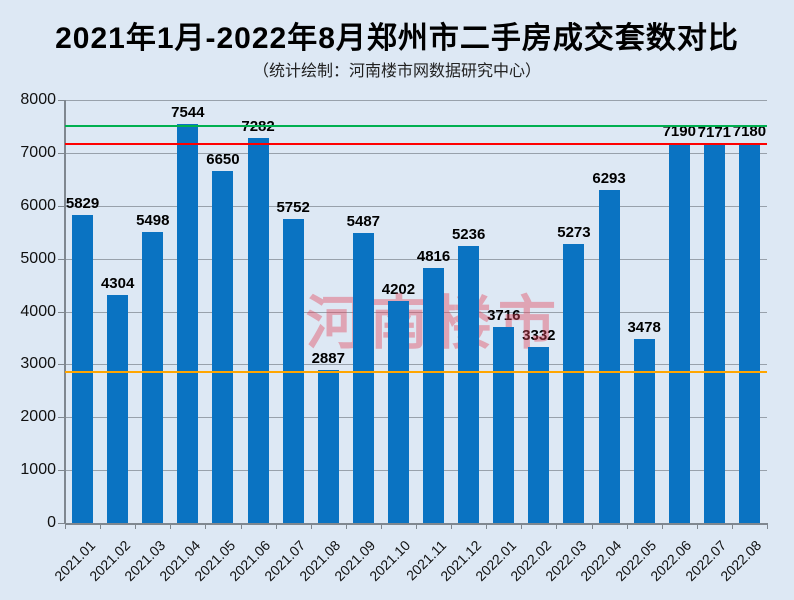 Image resolution: width=794 pixels, height=600 pixels. Describe the element at coordinates (644, 328) in the screenshot. I see `bar-value-label: 3478` at that location.